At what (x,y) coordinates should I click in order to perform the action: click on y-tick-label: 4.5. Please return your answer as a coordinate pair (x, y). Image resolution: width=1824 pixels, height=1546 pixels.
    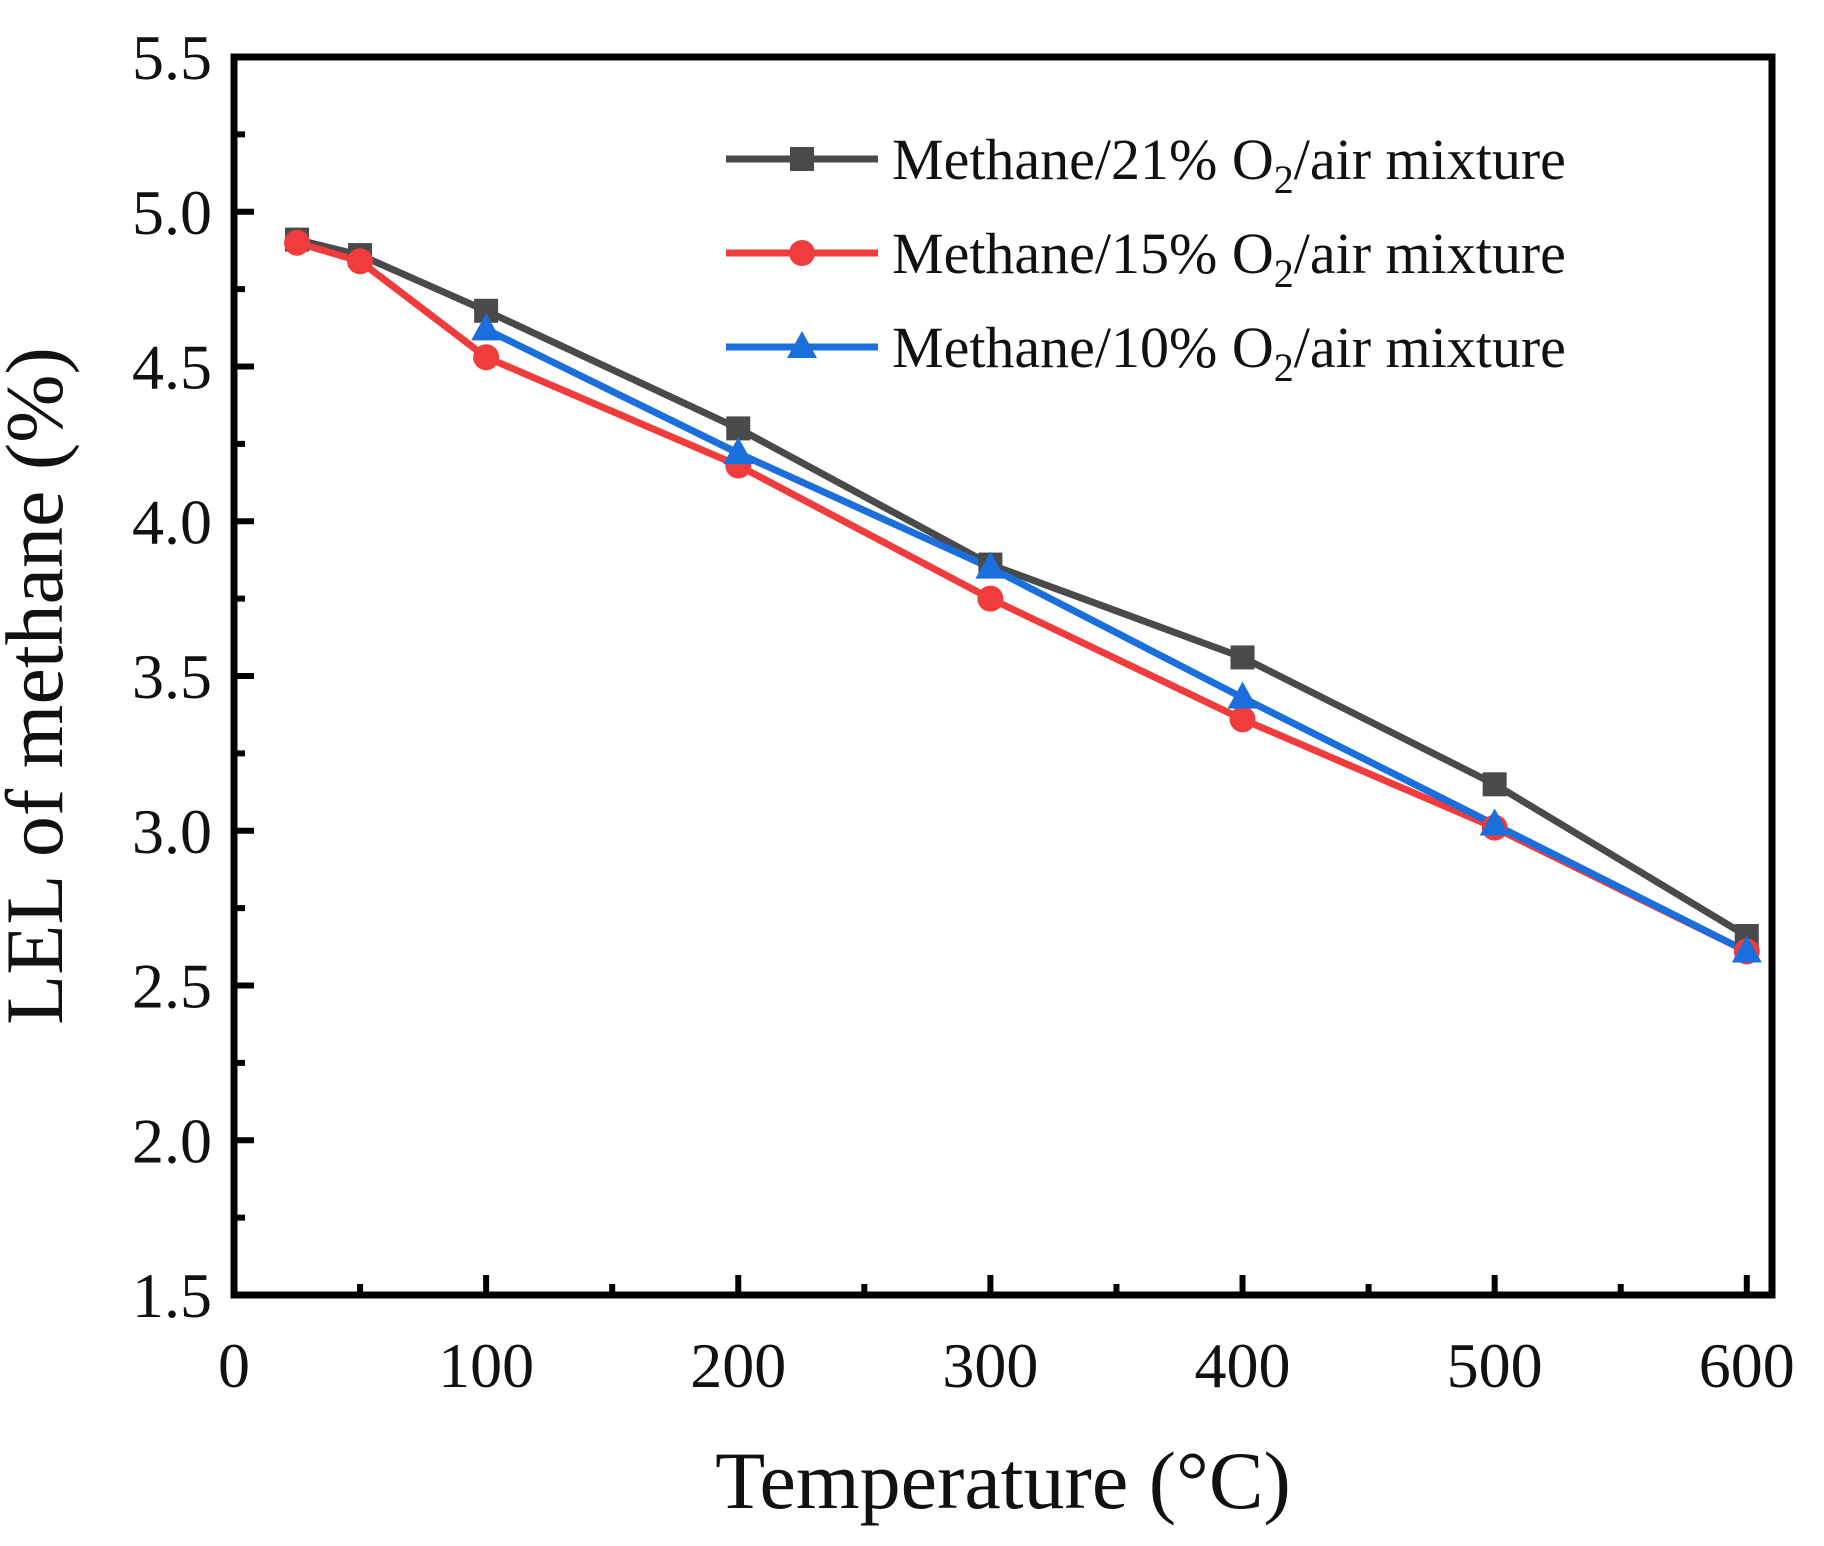
    Looking at the image, I should click on (172, 367).